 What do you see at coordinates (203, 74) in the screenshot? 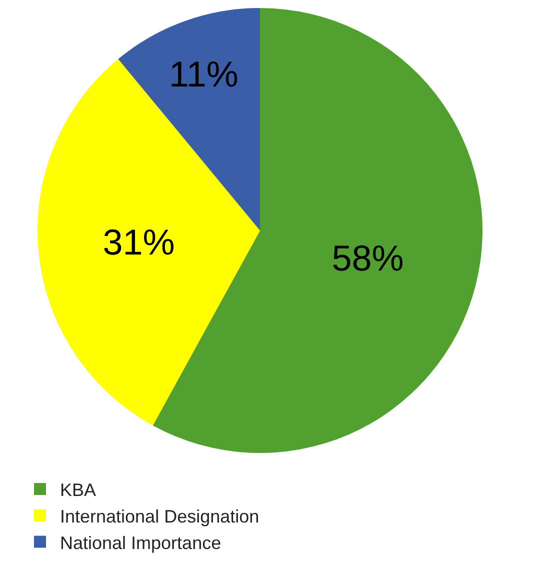
I see `data-label: 11%` at bounding box center [203, 74].